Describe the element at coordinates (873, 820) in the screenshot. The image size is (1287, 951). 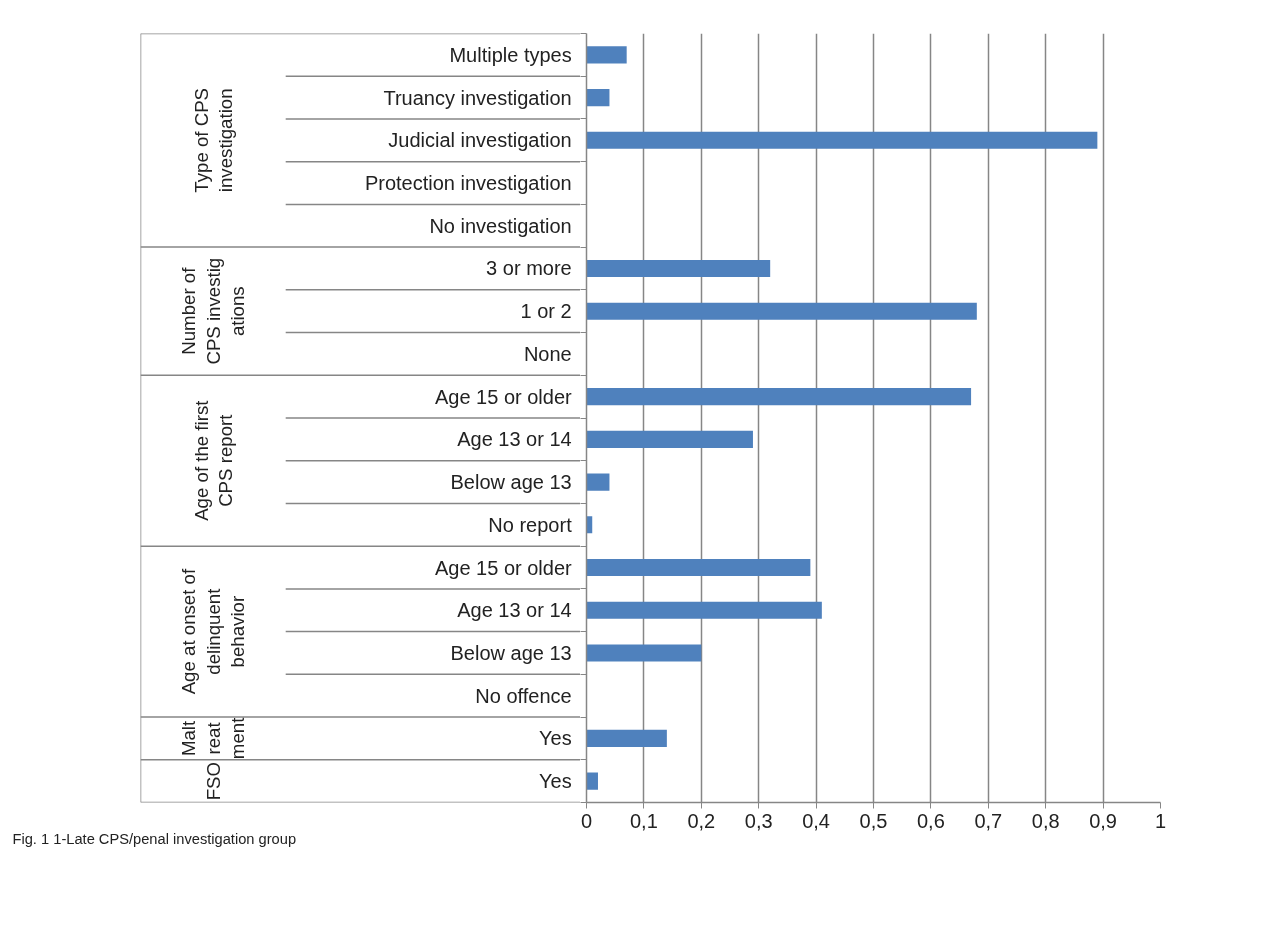
I see `x-tick-label: 0,5` at that location.